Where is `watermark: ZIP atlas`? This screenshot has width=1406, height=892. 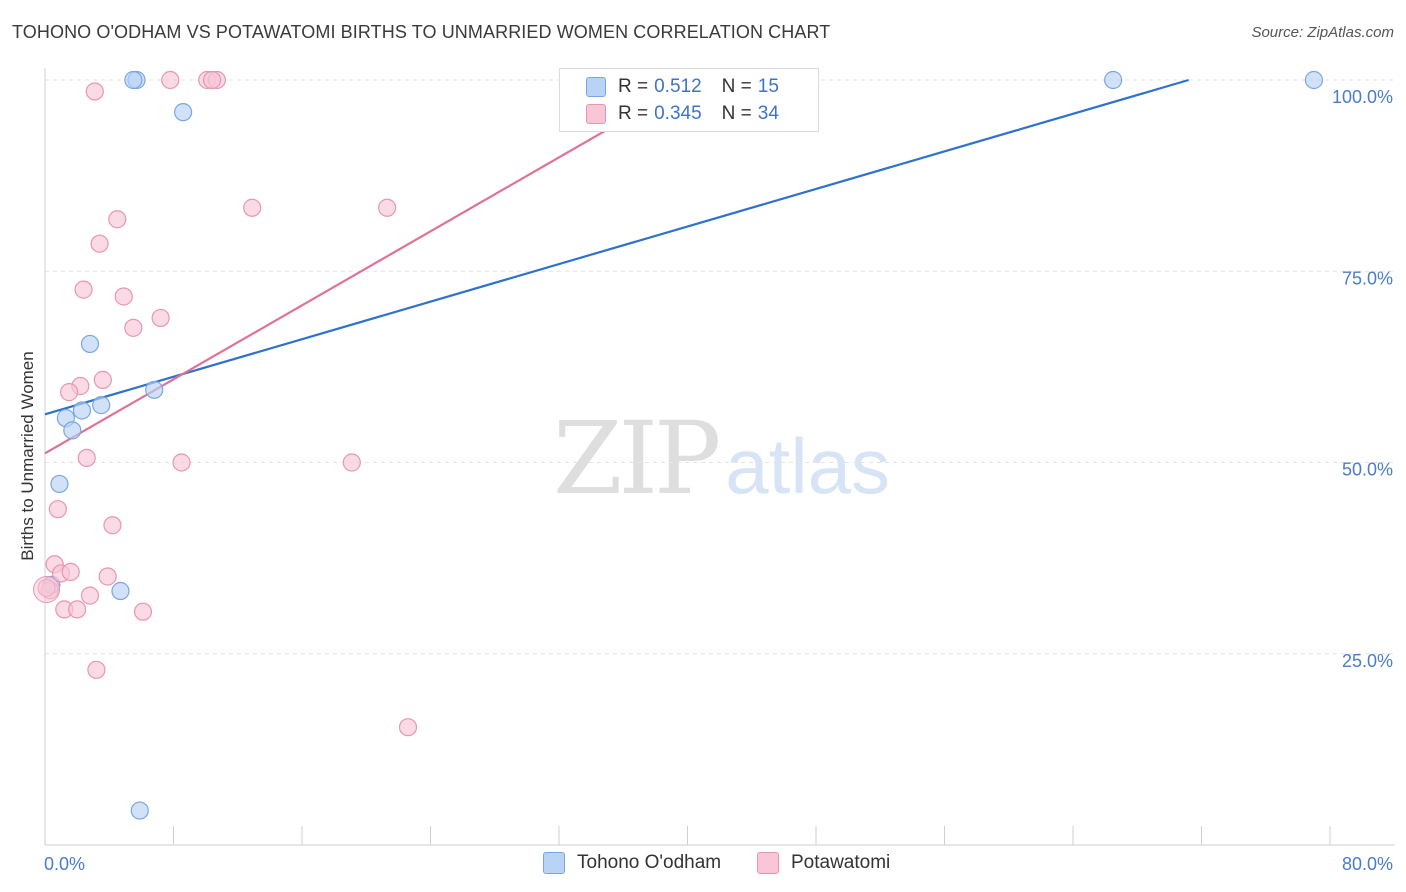 watermark: ZIP atlas is located at coordinates (721, 458).